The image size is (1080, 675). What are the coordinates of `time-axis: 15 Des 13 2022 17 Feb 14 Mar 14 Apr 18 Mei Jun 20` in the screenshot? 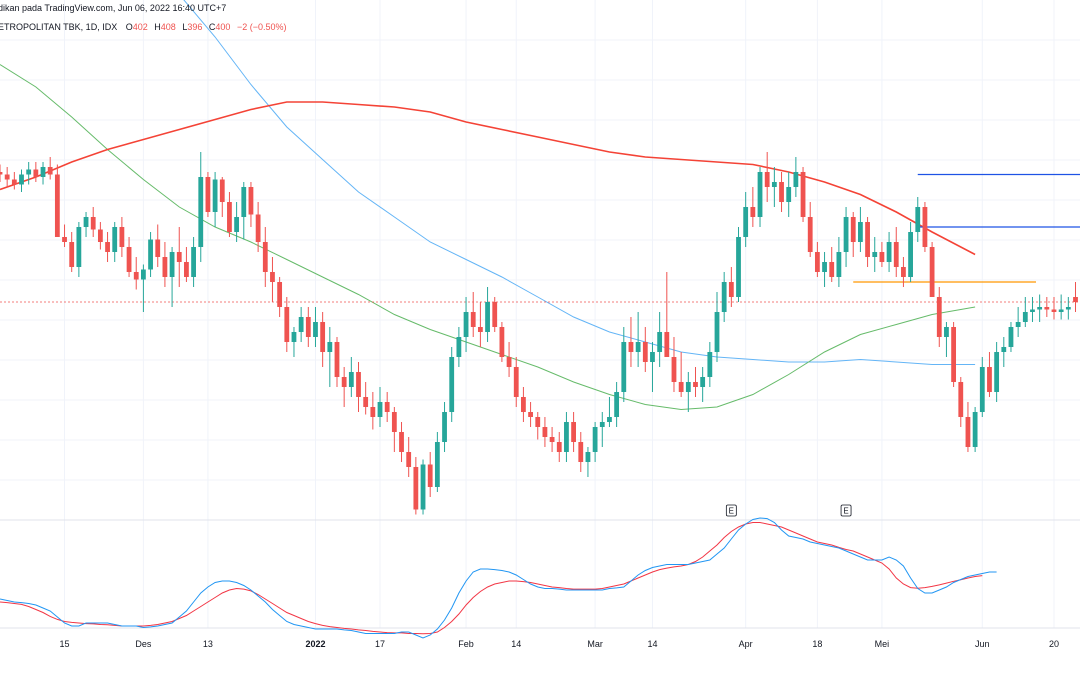 It's located at (559, 644).